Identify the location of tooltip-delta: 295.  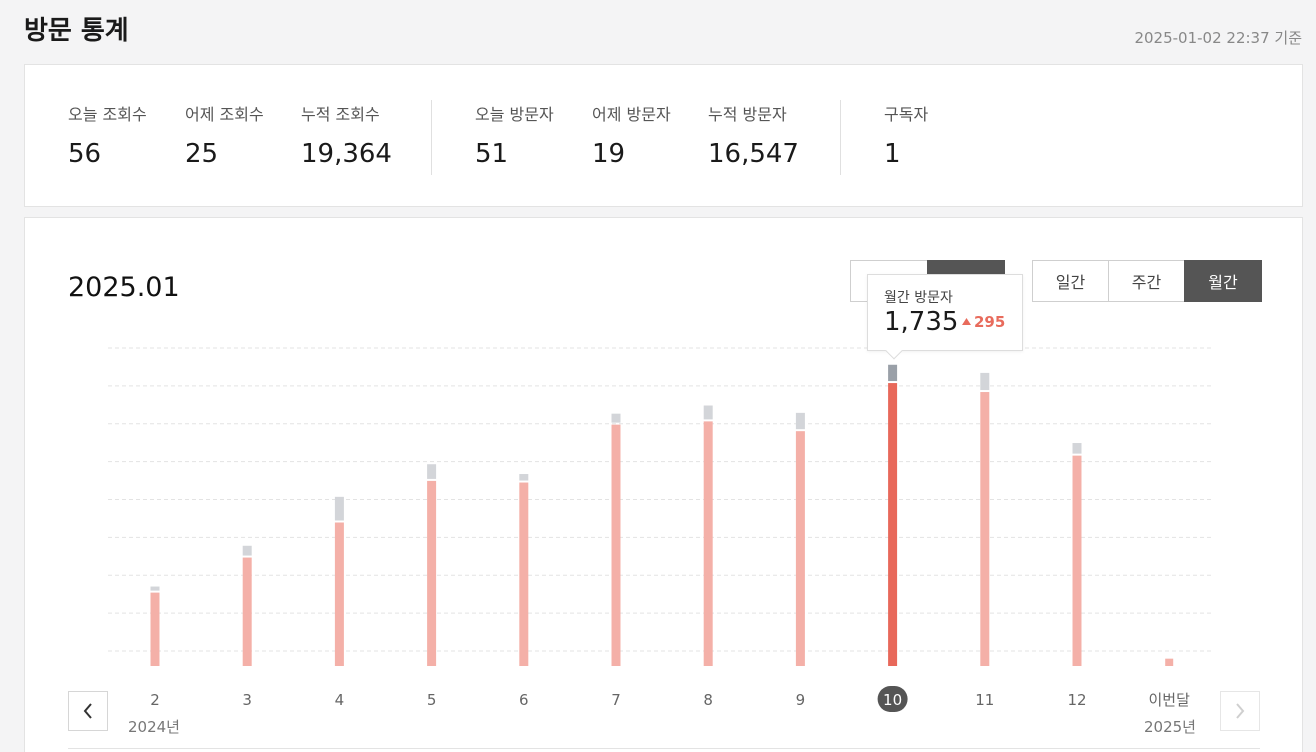
(983, 322).